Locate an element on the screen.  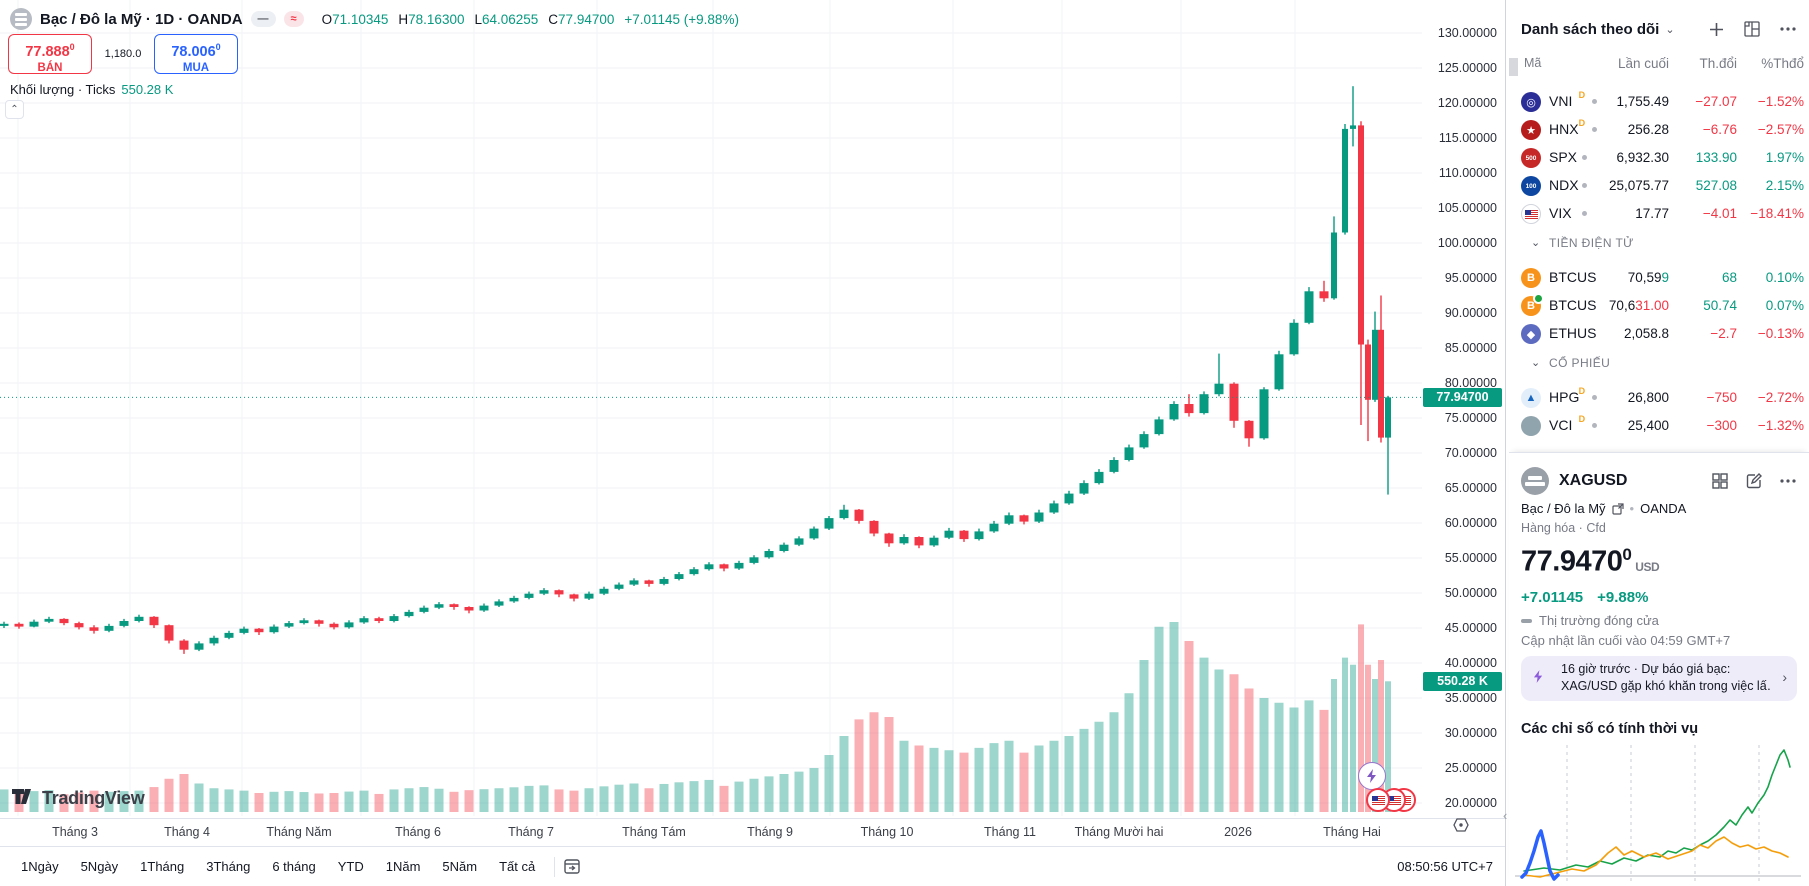
watchlist-title: Danh sách theo dõi is located at coordinates (1590, 29).